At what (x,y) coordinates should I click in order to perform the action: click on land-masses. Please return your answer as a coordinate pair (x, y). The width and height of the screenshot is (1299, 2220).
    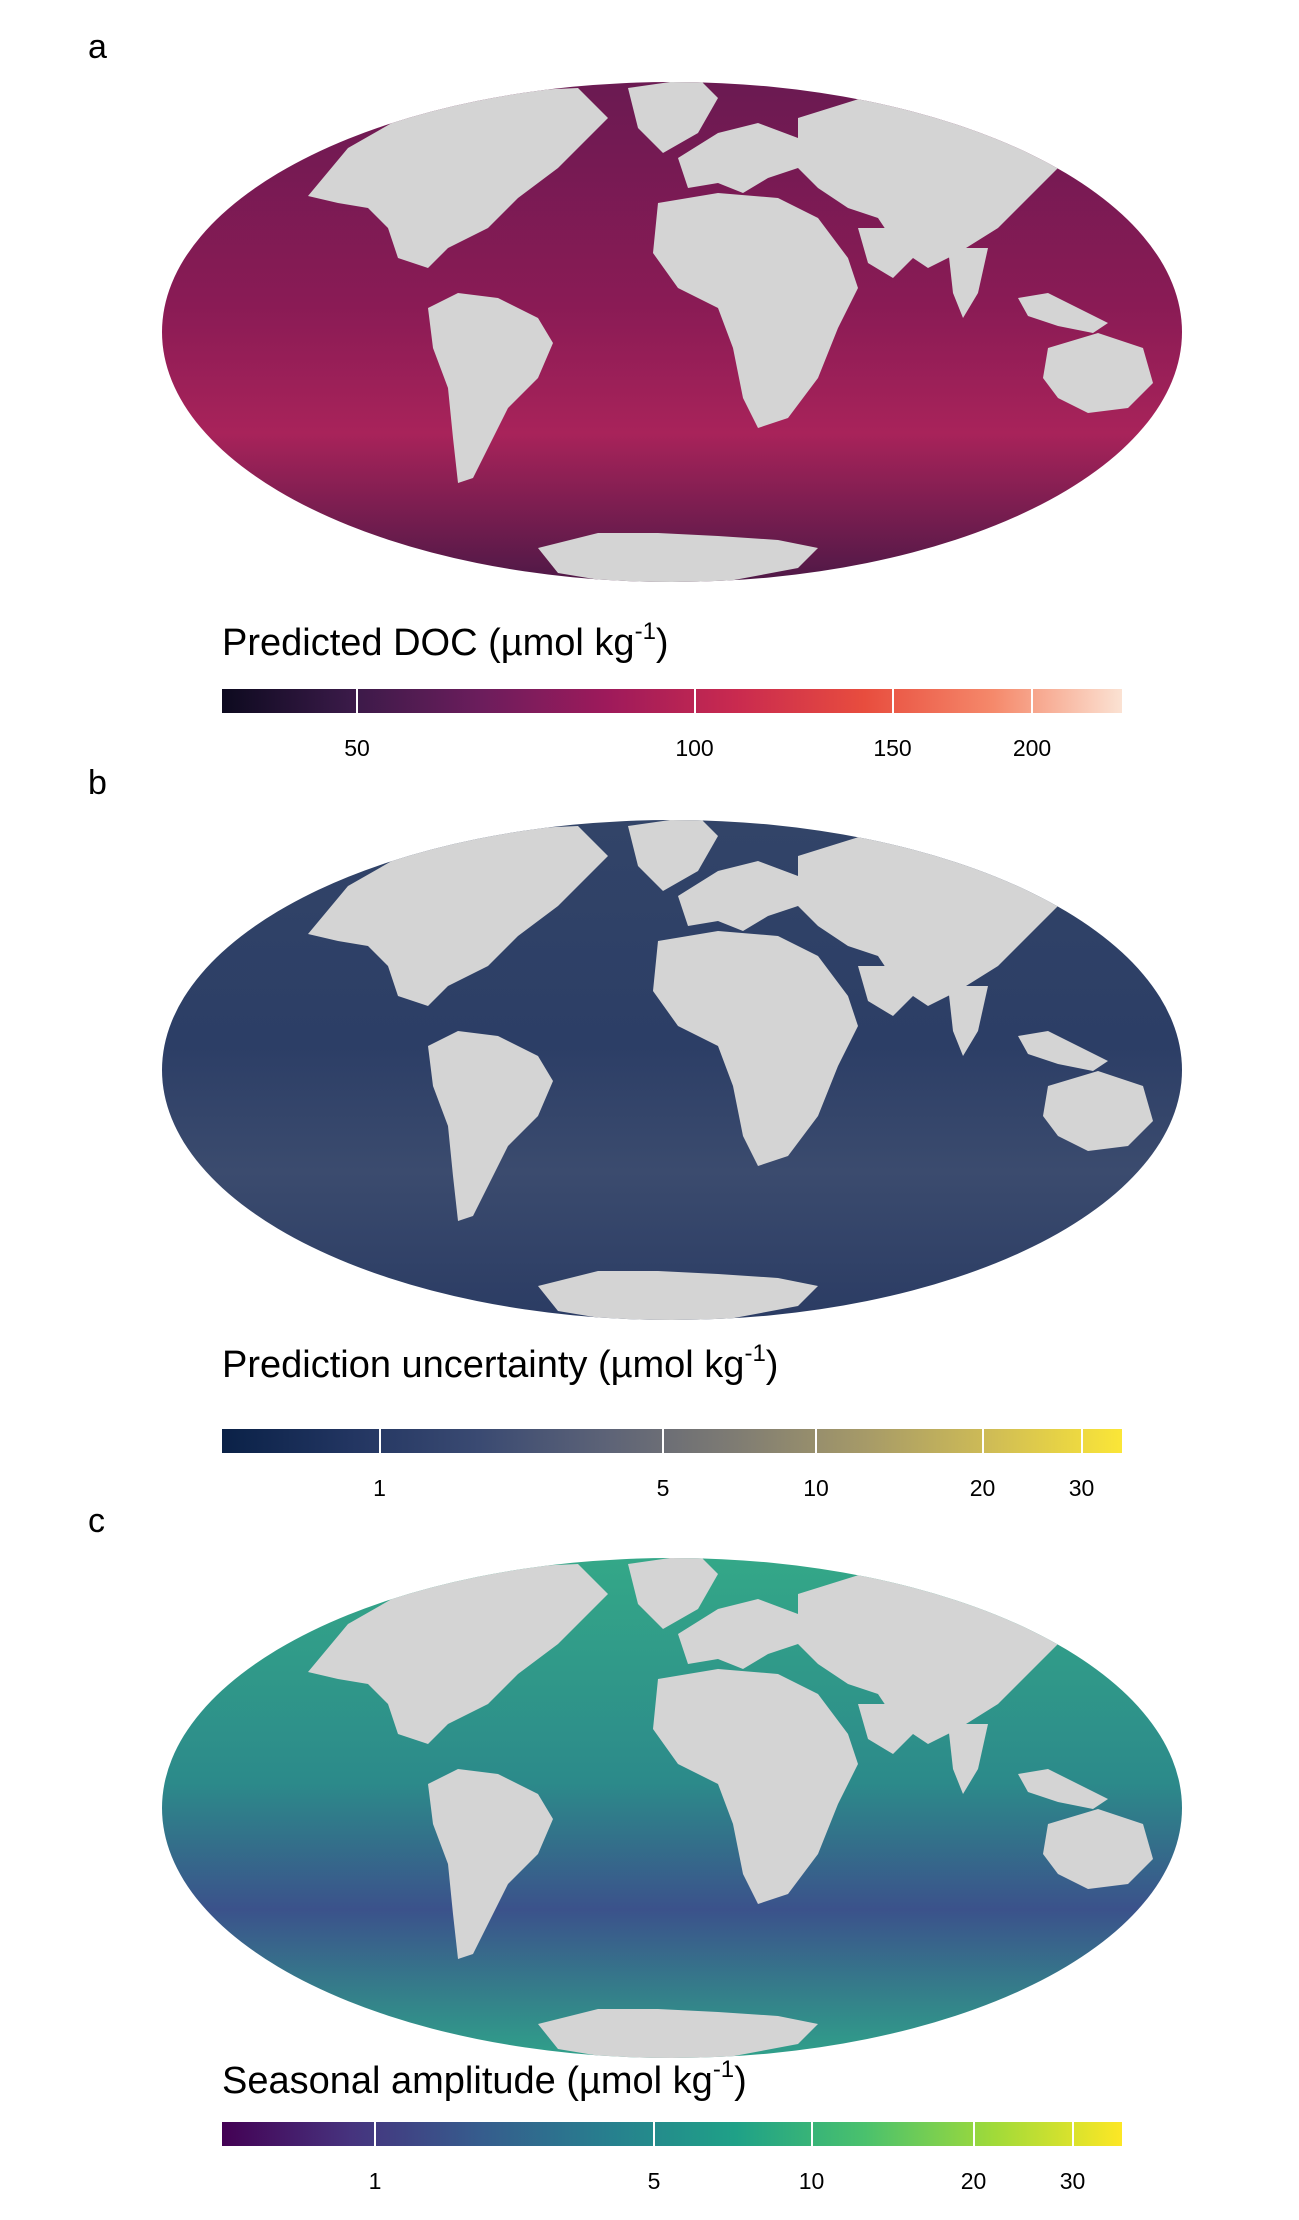
    Looking at the image, I should click on (730, 1070).